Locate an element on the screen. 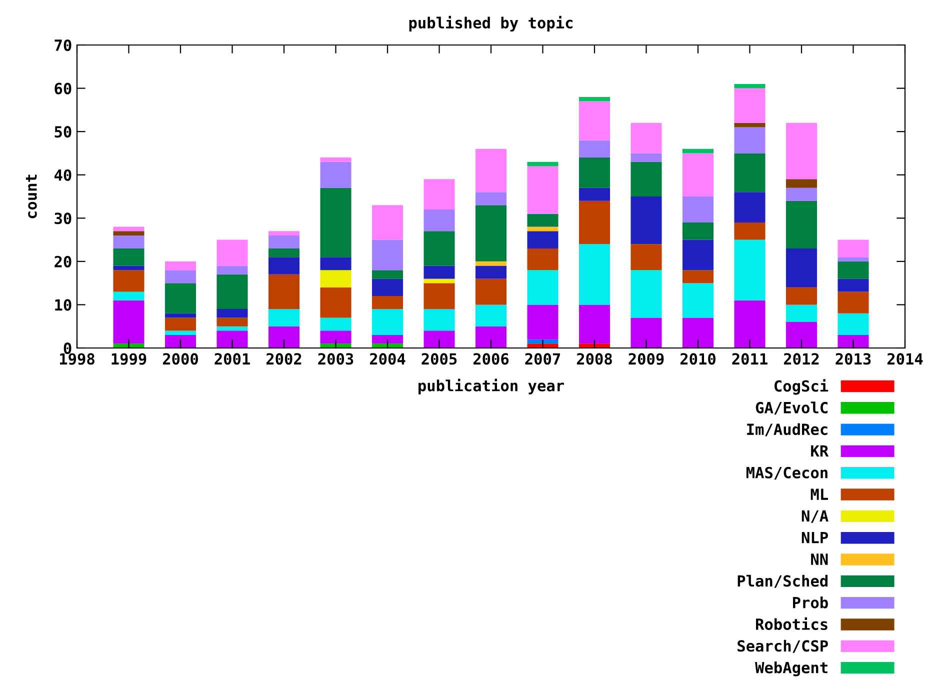 The image size is (930, 687). x-tick-label: 2002 is located at coordinates (284, 359).